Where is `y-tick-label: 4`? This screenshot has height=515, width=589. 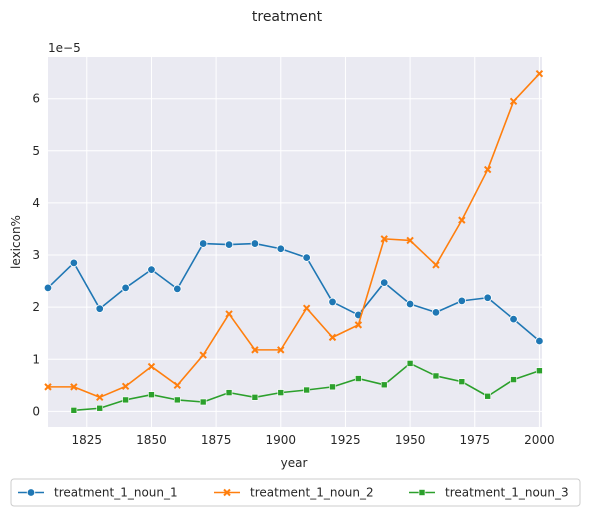
y-tick-label: 4 is located at coordinates (36, 203).